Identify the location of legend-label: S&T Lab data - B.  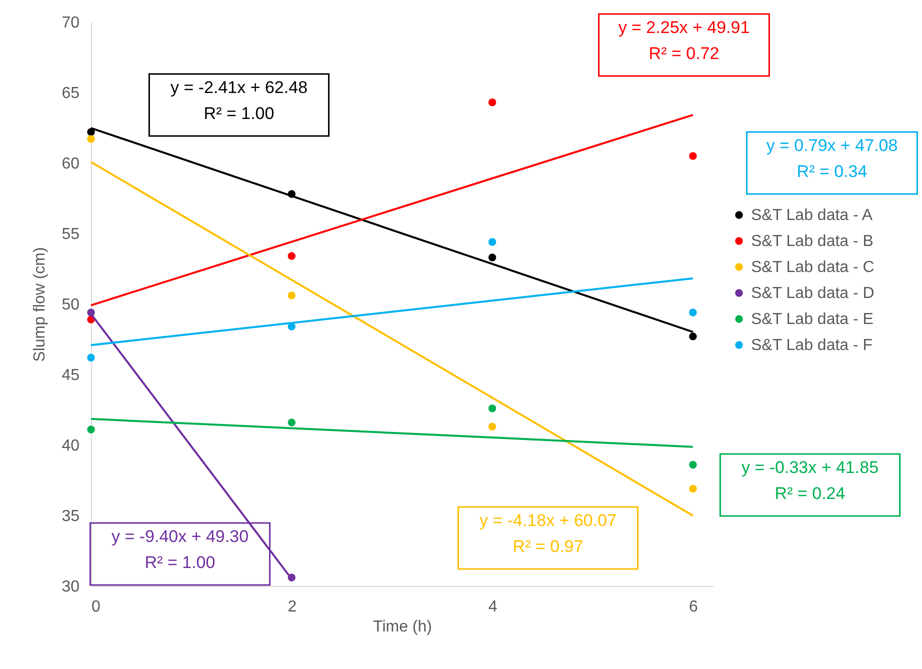
(812, 241).